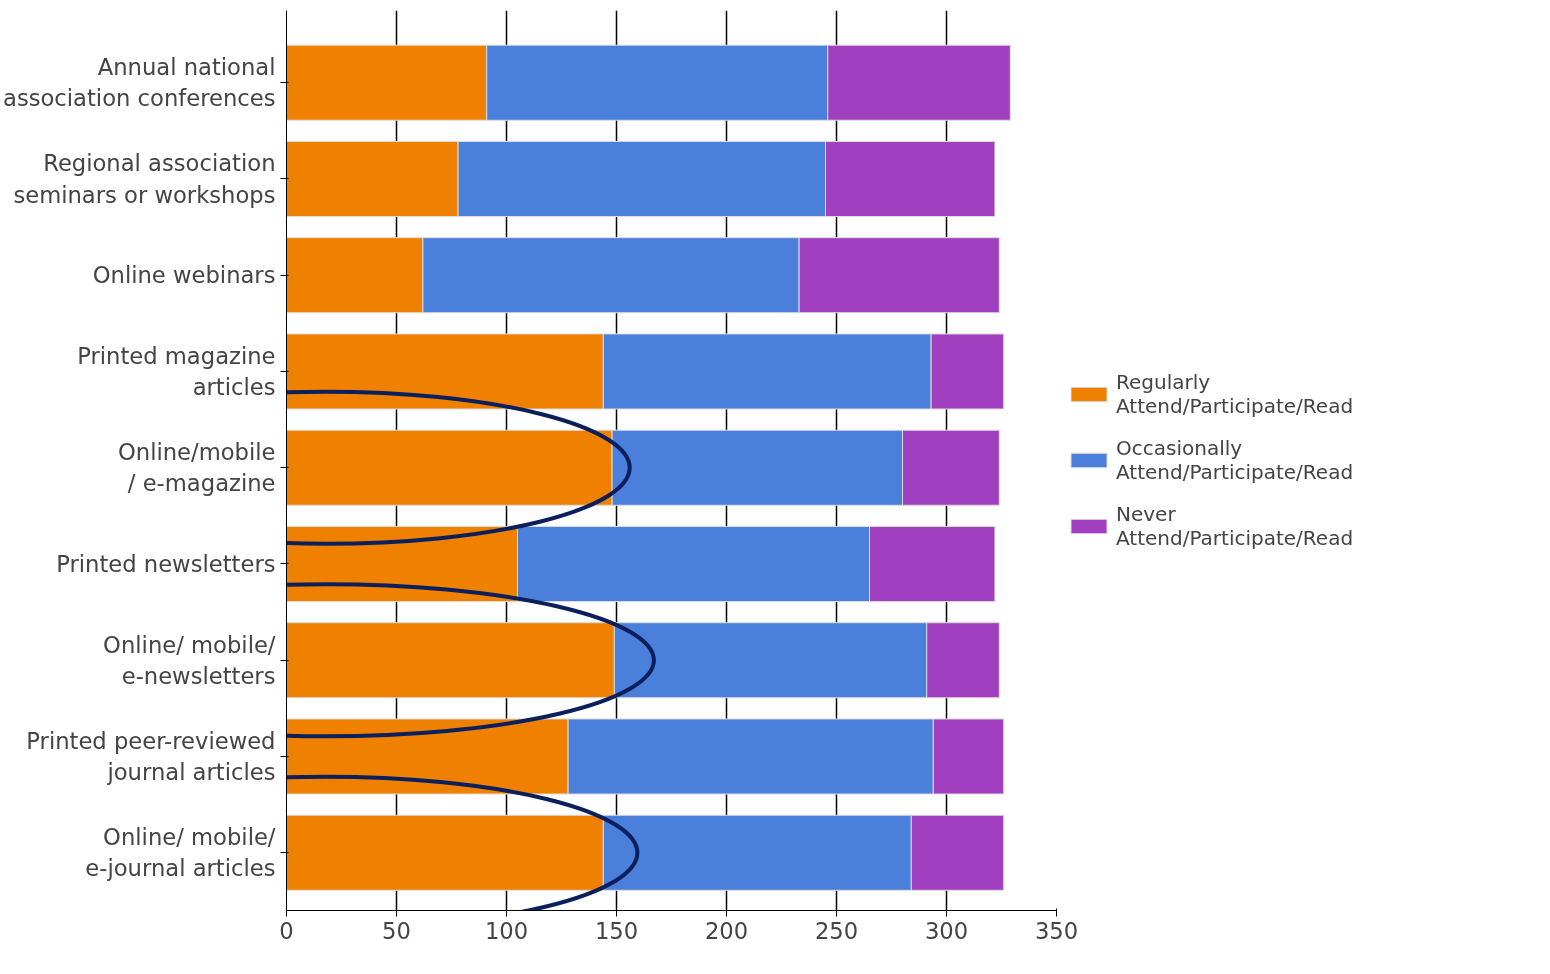 The image size is (1550, 974). What do you see at coordinates (1235, 460) in the screenshot?
I see `legend-label: Occasionally Attend/Participate/Read` at bounding box center [1235, 460].